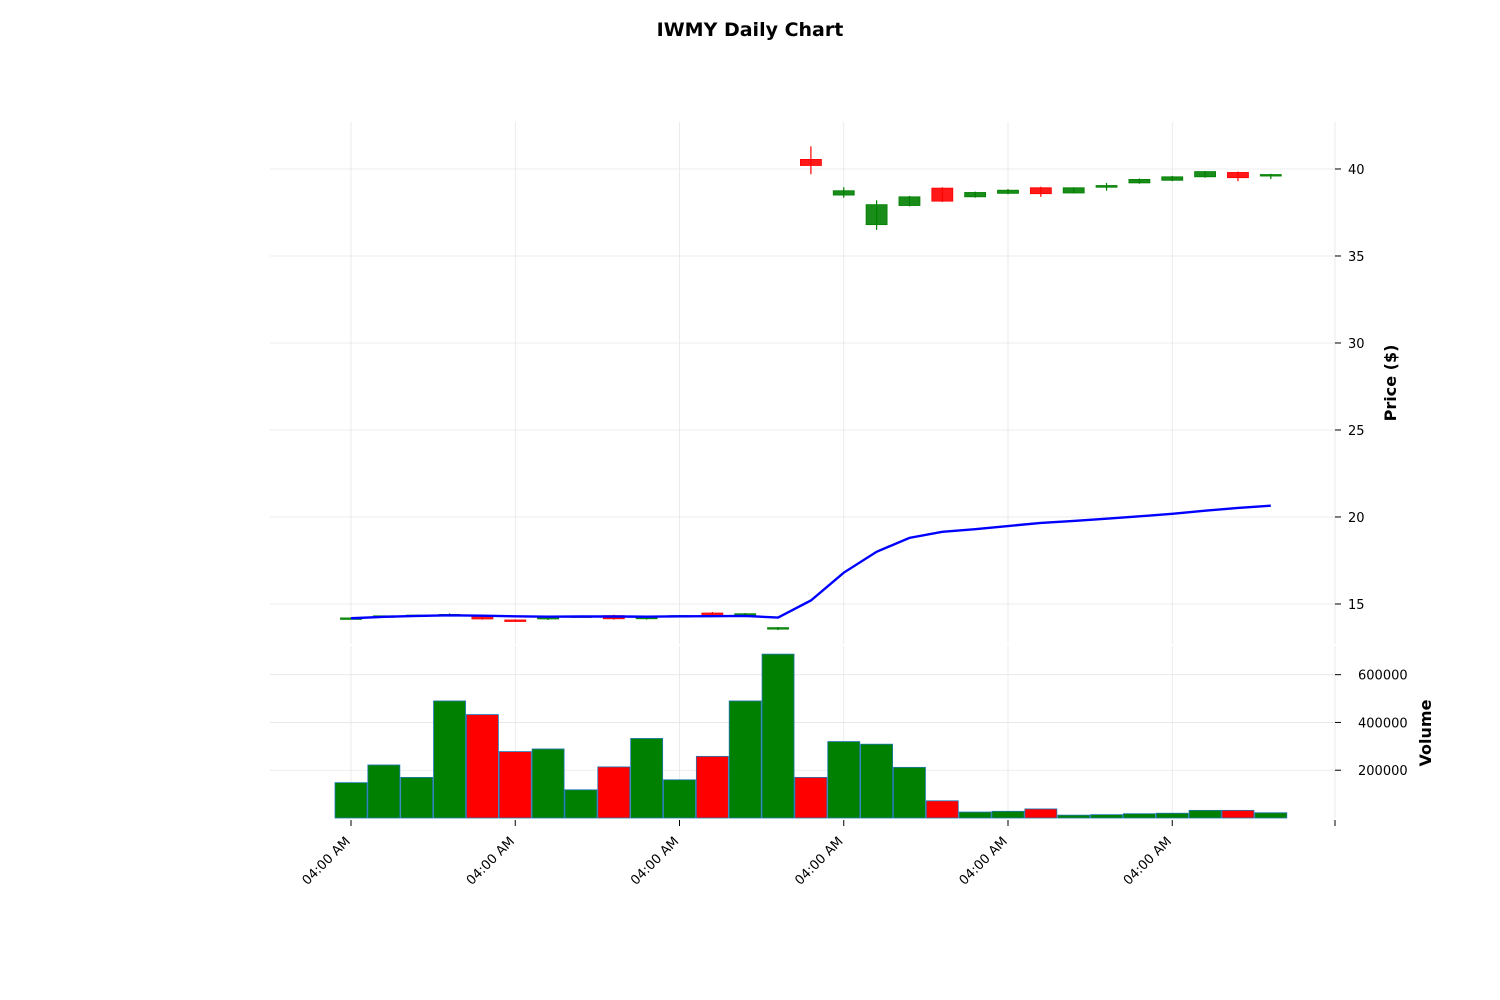 This screenshot has height=1000, width=1500. Describe the element at coordinates (1425, 732) in the screenshot. I see `volume-axis-label: Volume` at that location.